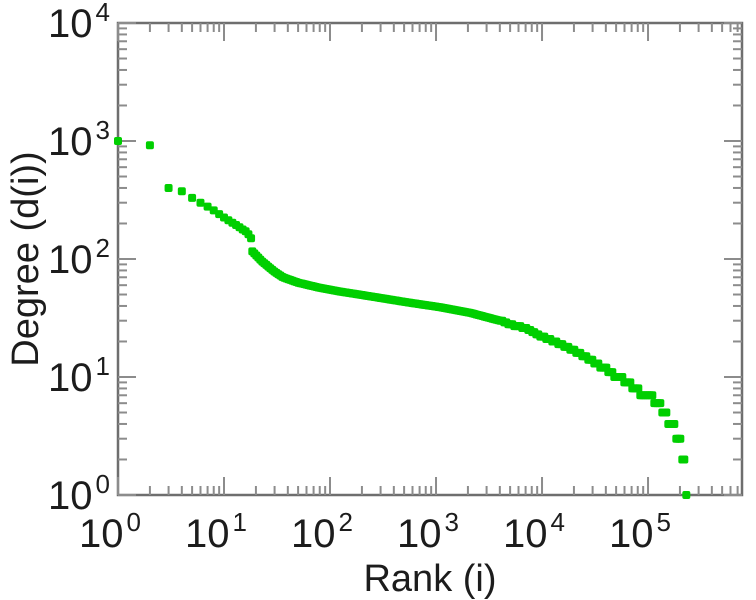  I want to click on x-tick-label: 10 3, so click(428, 531).